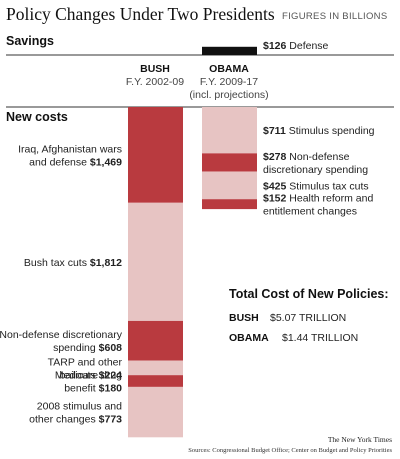 Image resolution: width=400 pixels, height=459 pixels. What do you see at coordinates (296, 46) in the screenshot?
I see `savings-label-defense: $126 Defense` at bounding box center [296, 46].